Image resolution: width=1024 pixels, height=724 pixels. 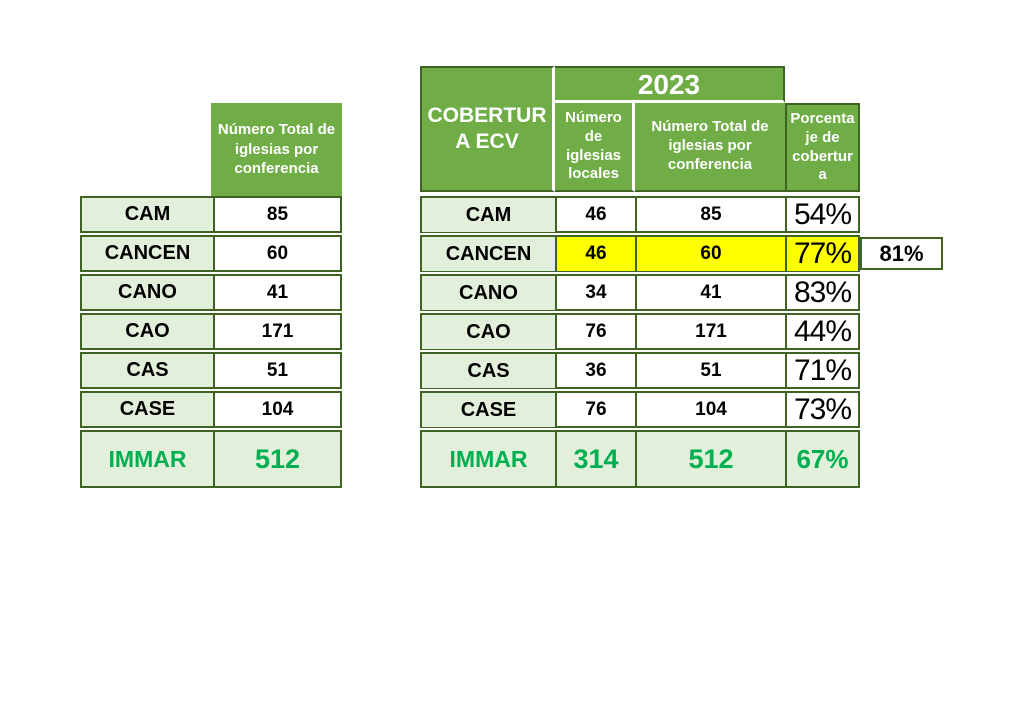 I want to click on table-row: CAS 36 51 71%, so click(x=640, y=370).